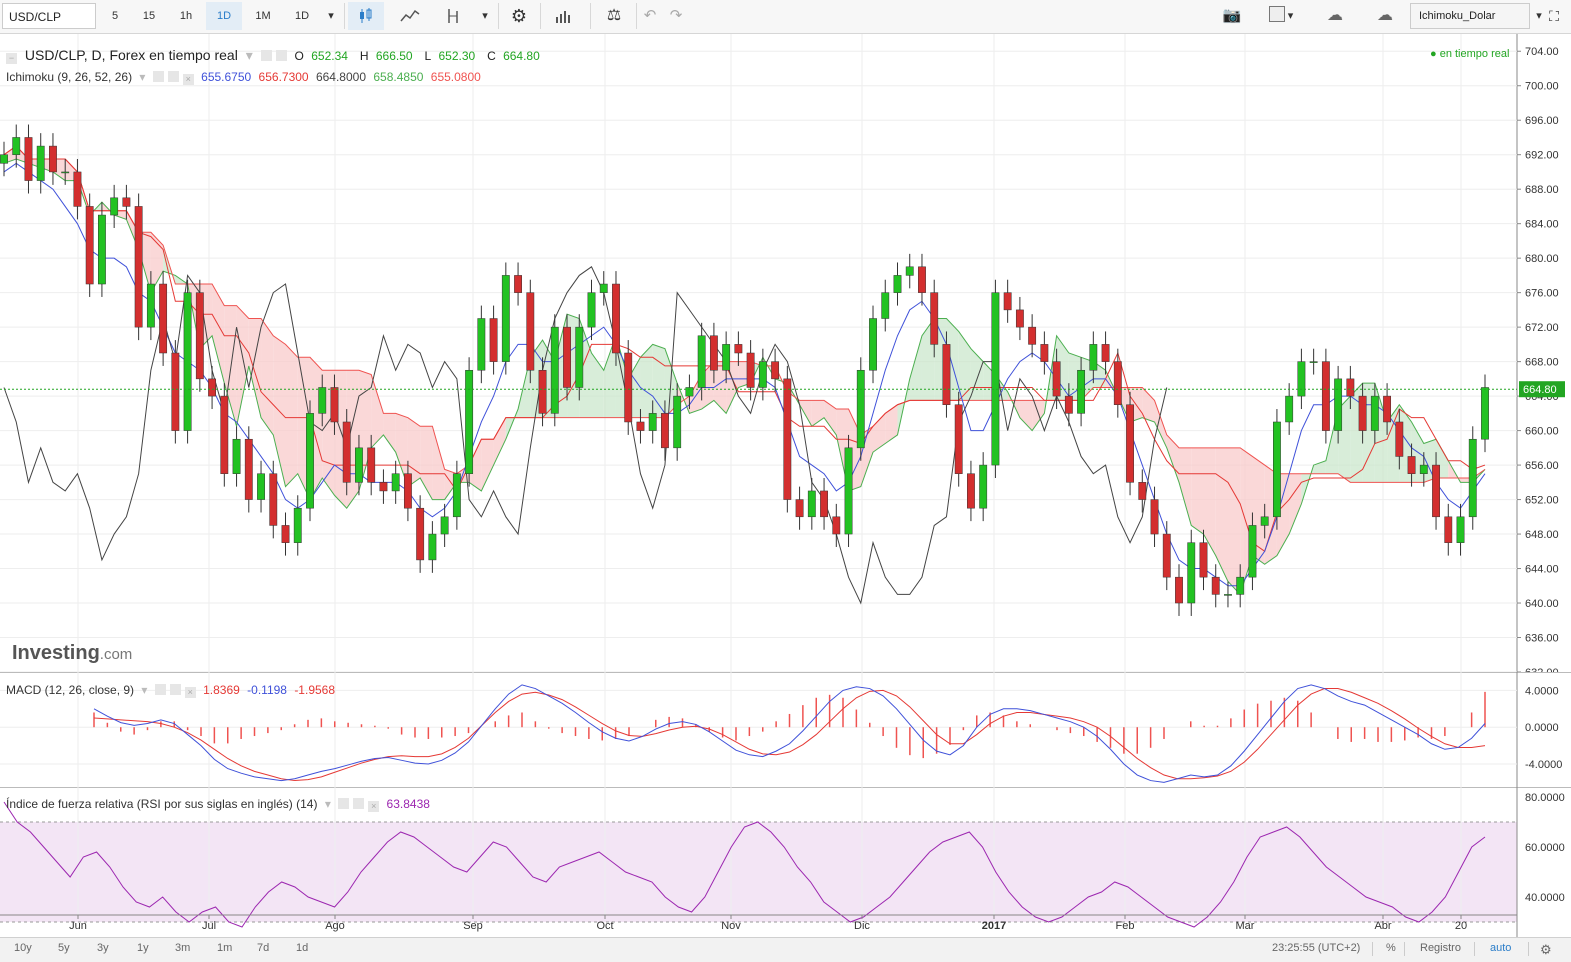 The height and width of the screenshot is (962, 1571). What do you see at coordinates (1542, 432) in the screenshot?
I see `price-tick-label: 660.00` at bounding box center [1542, 432].